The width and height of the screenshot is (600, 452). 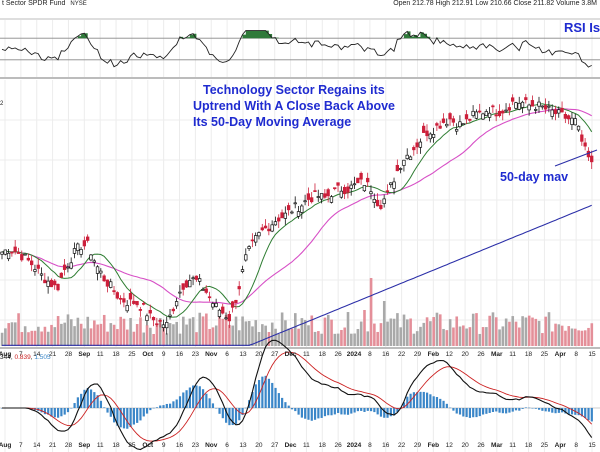 I want to click on x-tick-label: 23, so click(x=196, y=354).